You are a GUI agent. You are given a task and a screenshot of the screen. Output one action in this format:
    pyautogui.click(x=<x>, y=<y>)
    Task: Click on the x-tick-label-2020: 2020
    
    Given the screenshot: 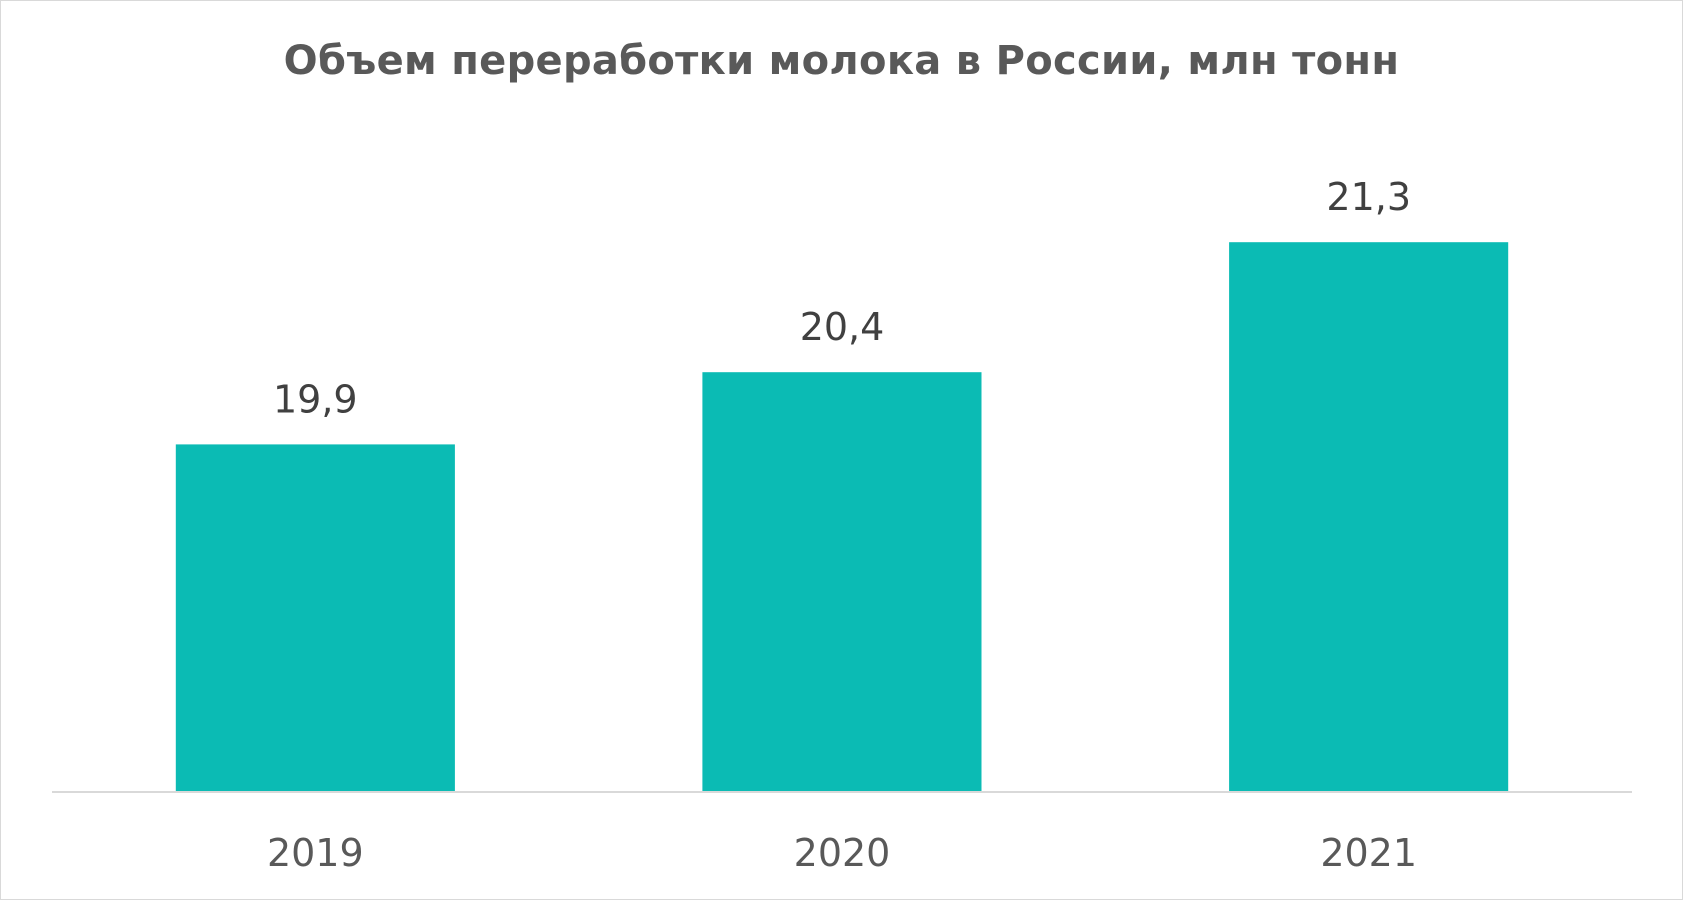 What is the action you would take?
    pyautogui.click(x=842, y=853)
    